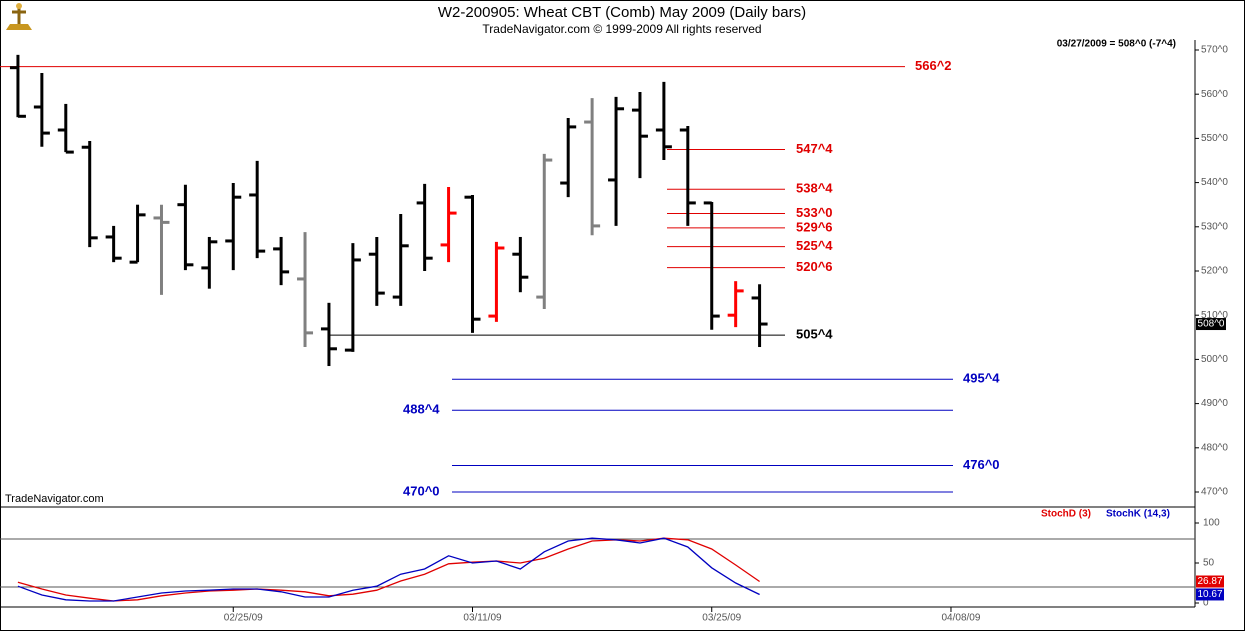 The width and height of the screenshot is (1245, 631). Describe the element at coordinates (814, 245) in the screenshot. I see `level-label: 525^4` at that location.